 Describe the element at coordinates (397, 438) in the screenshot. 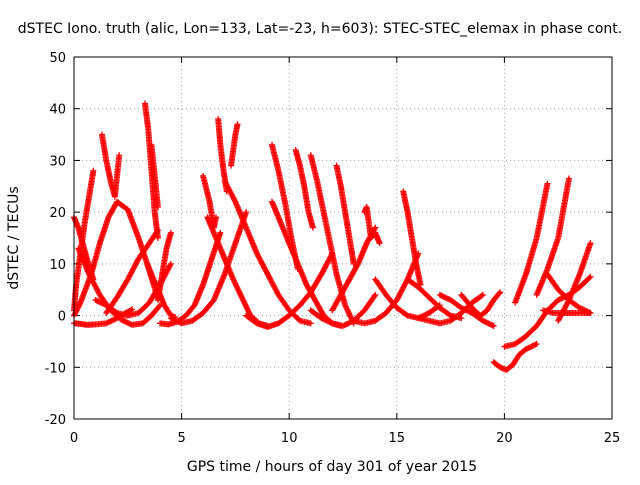

I see `x-tick-label: 15` at that location.